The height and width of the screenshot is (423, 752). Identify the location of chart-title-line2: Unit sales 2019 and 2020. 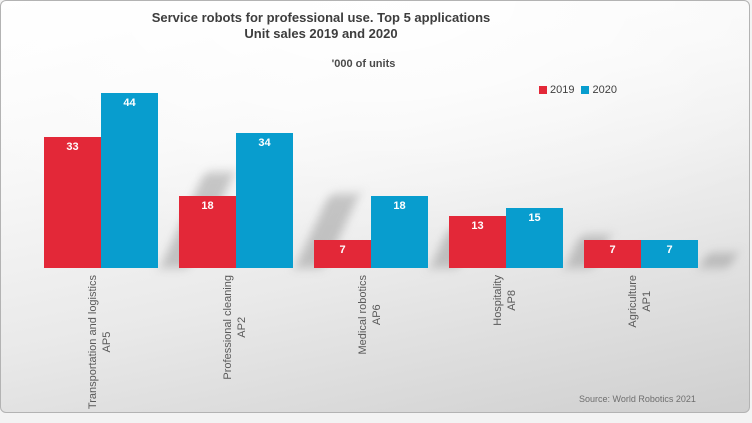
(321, 33).